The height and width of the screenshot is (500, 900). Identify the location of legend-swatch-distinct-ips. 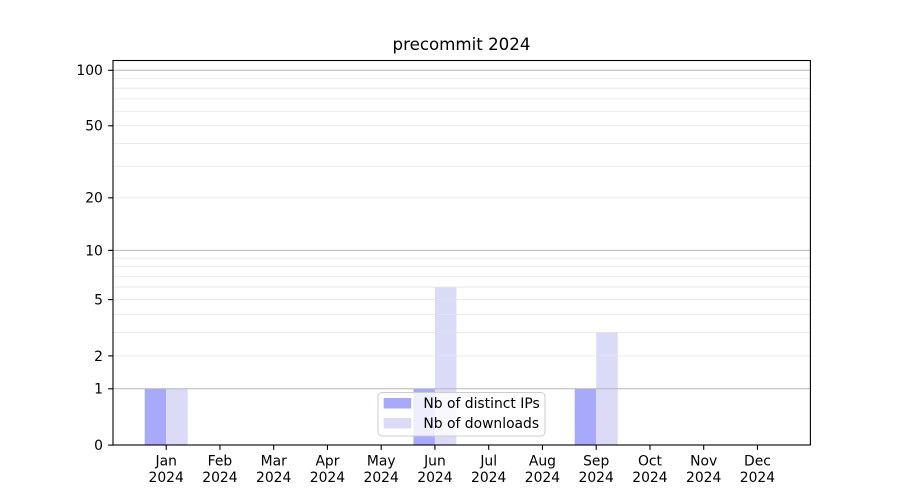
(397, 403).